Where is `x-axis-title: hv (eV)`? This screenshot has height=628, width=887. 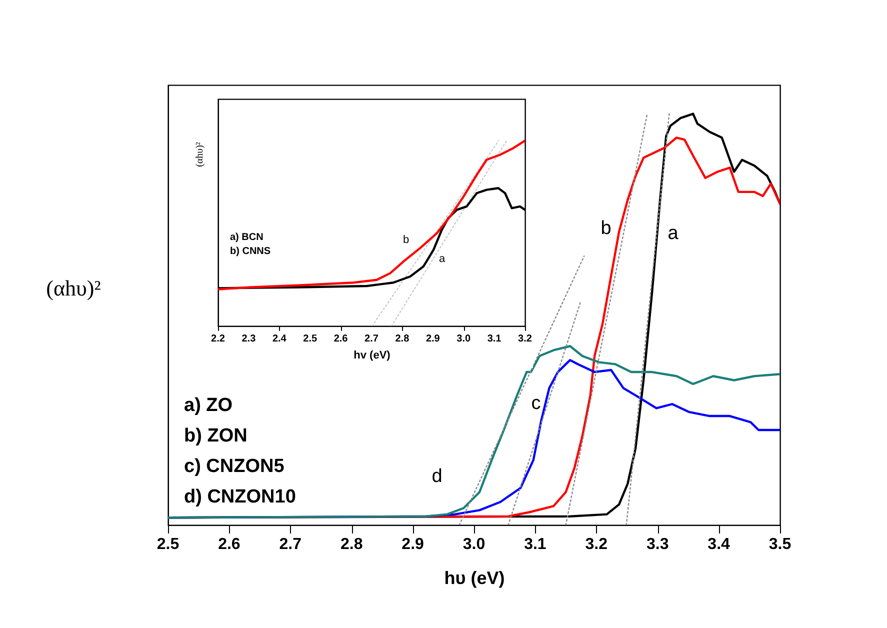
x-axis-title: hv (eV) is located at coordinates (372, 355).